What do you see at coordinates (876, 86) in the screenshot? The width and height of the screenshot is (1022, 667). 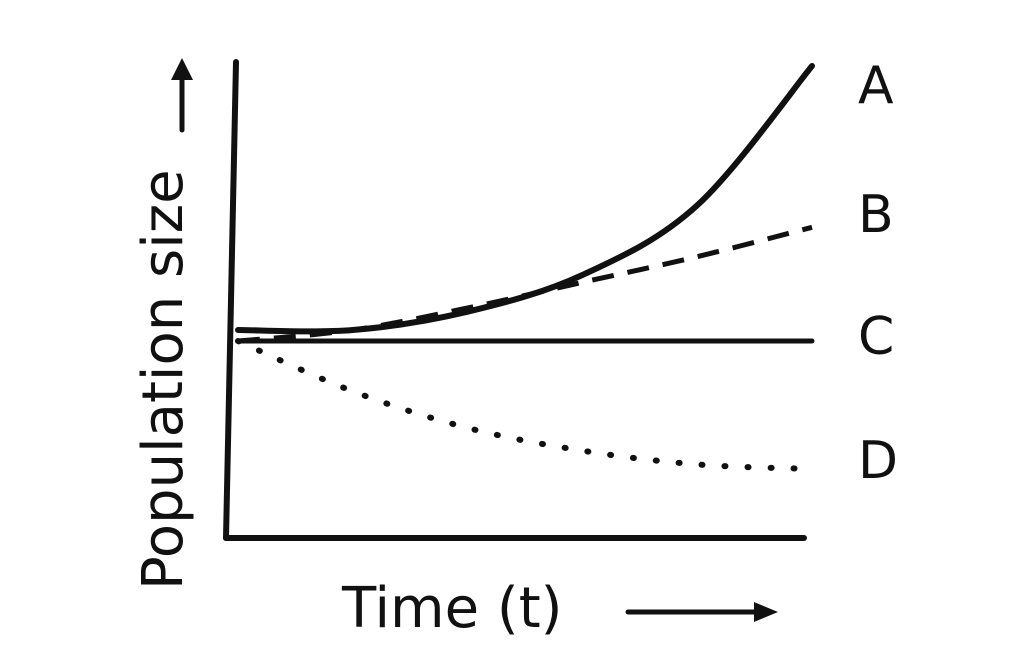 I see `series-a-label: A` at bounding box center [876, 86].